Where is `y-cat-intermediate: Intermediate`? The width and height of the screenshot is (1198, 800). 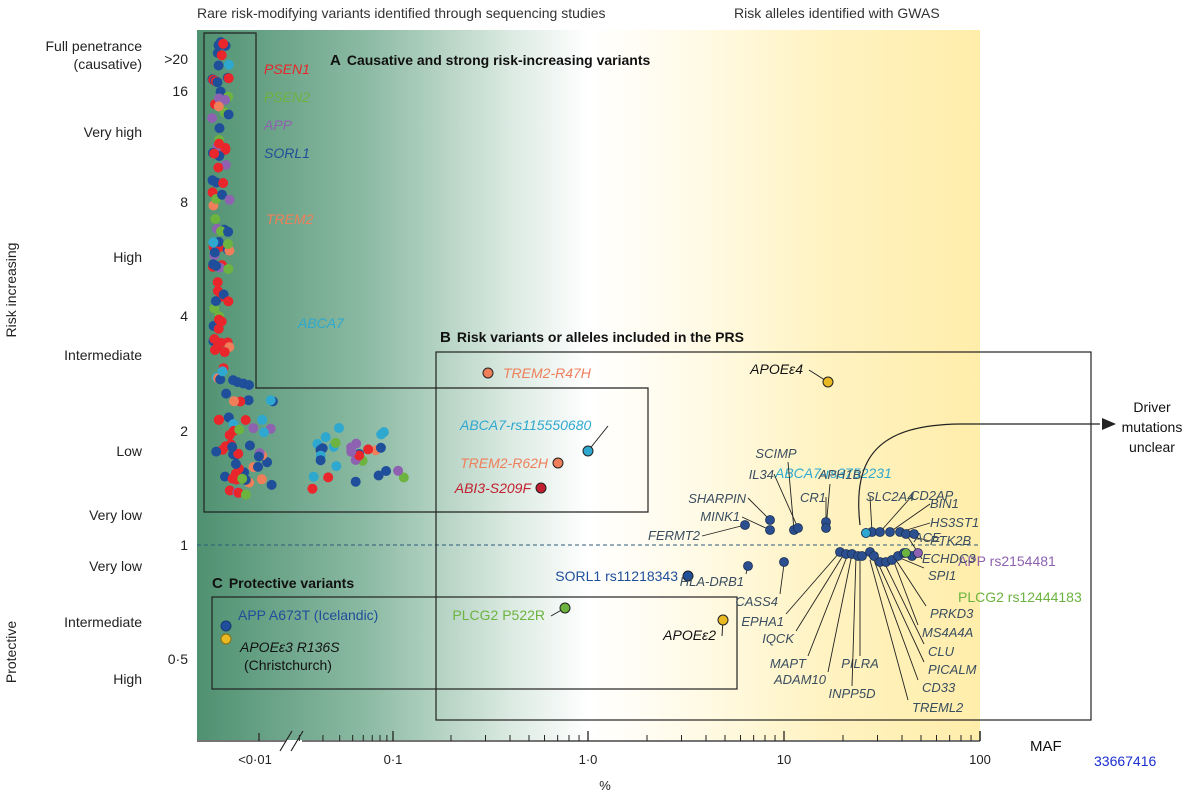 y-cat-intermediate: Intermediate is located at coordinates (103, 355).